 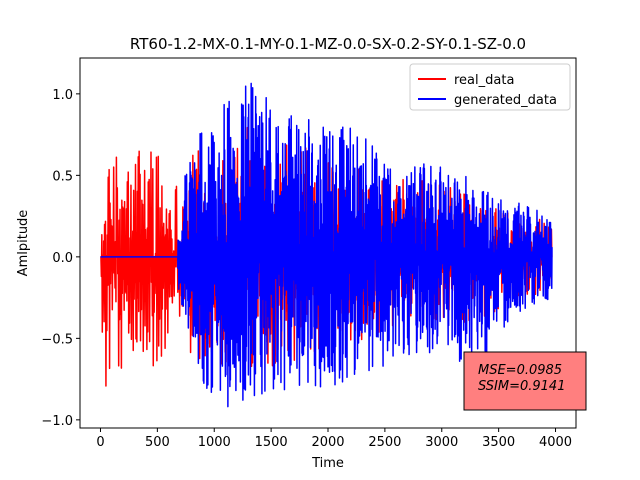 I want to click on x-tick-label: 2500, so click(x=384, y=442).